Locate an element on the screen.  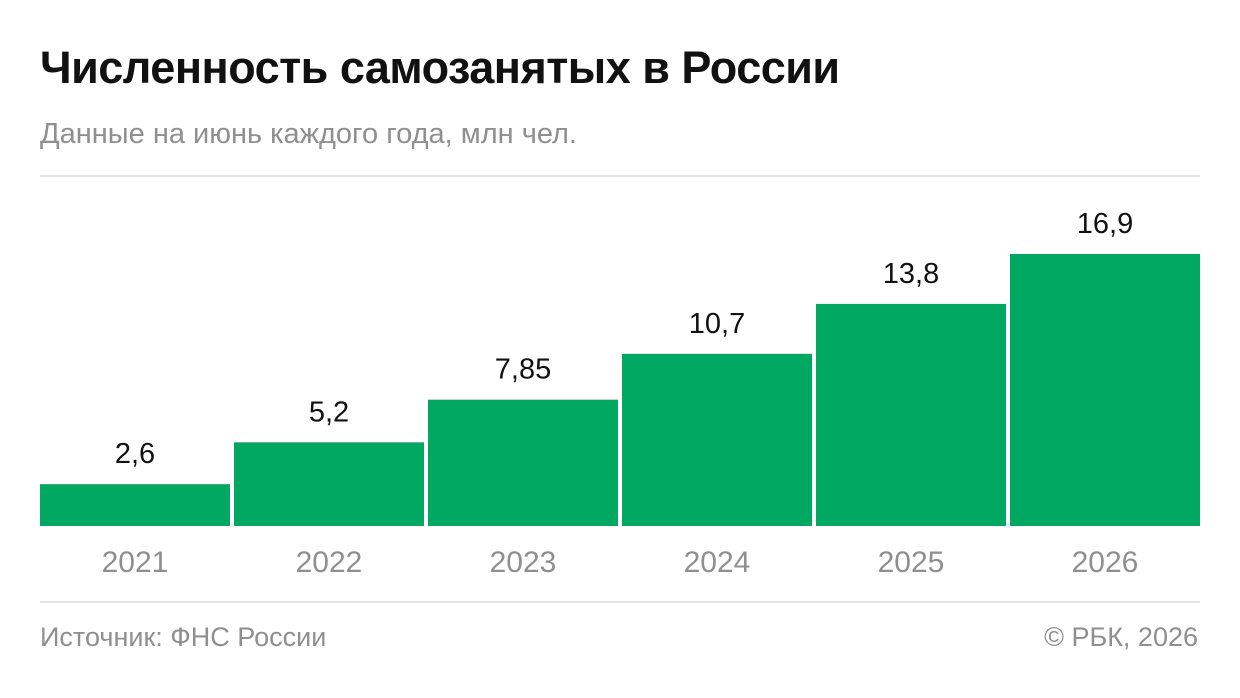
x-tick-label-2021: 2021 is located at coordinates (135, 562).